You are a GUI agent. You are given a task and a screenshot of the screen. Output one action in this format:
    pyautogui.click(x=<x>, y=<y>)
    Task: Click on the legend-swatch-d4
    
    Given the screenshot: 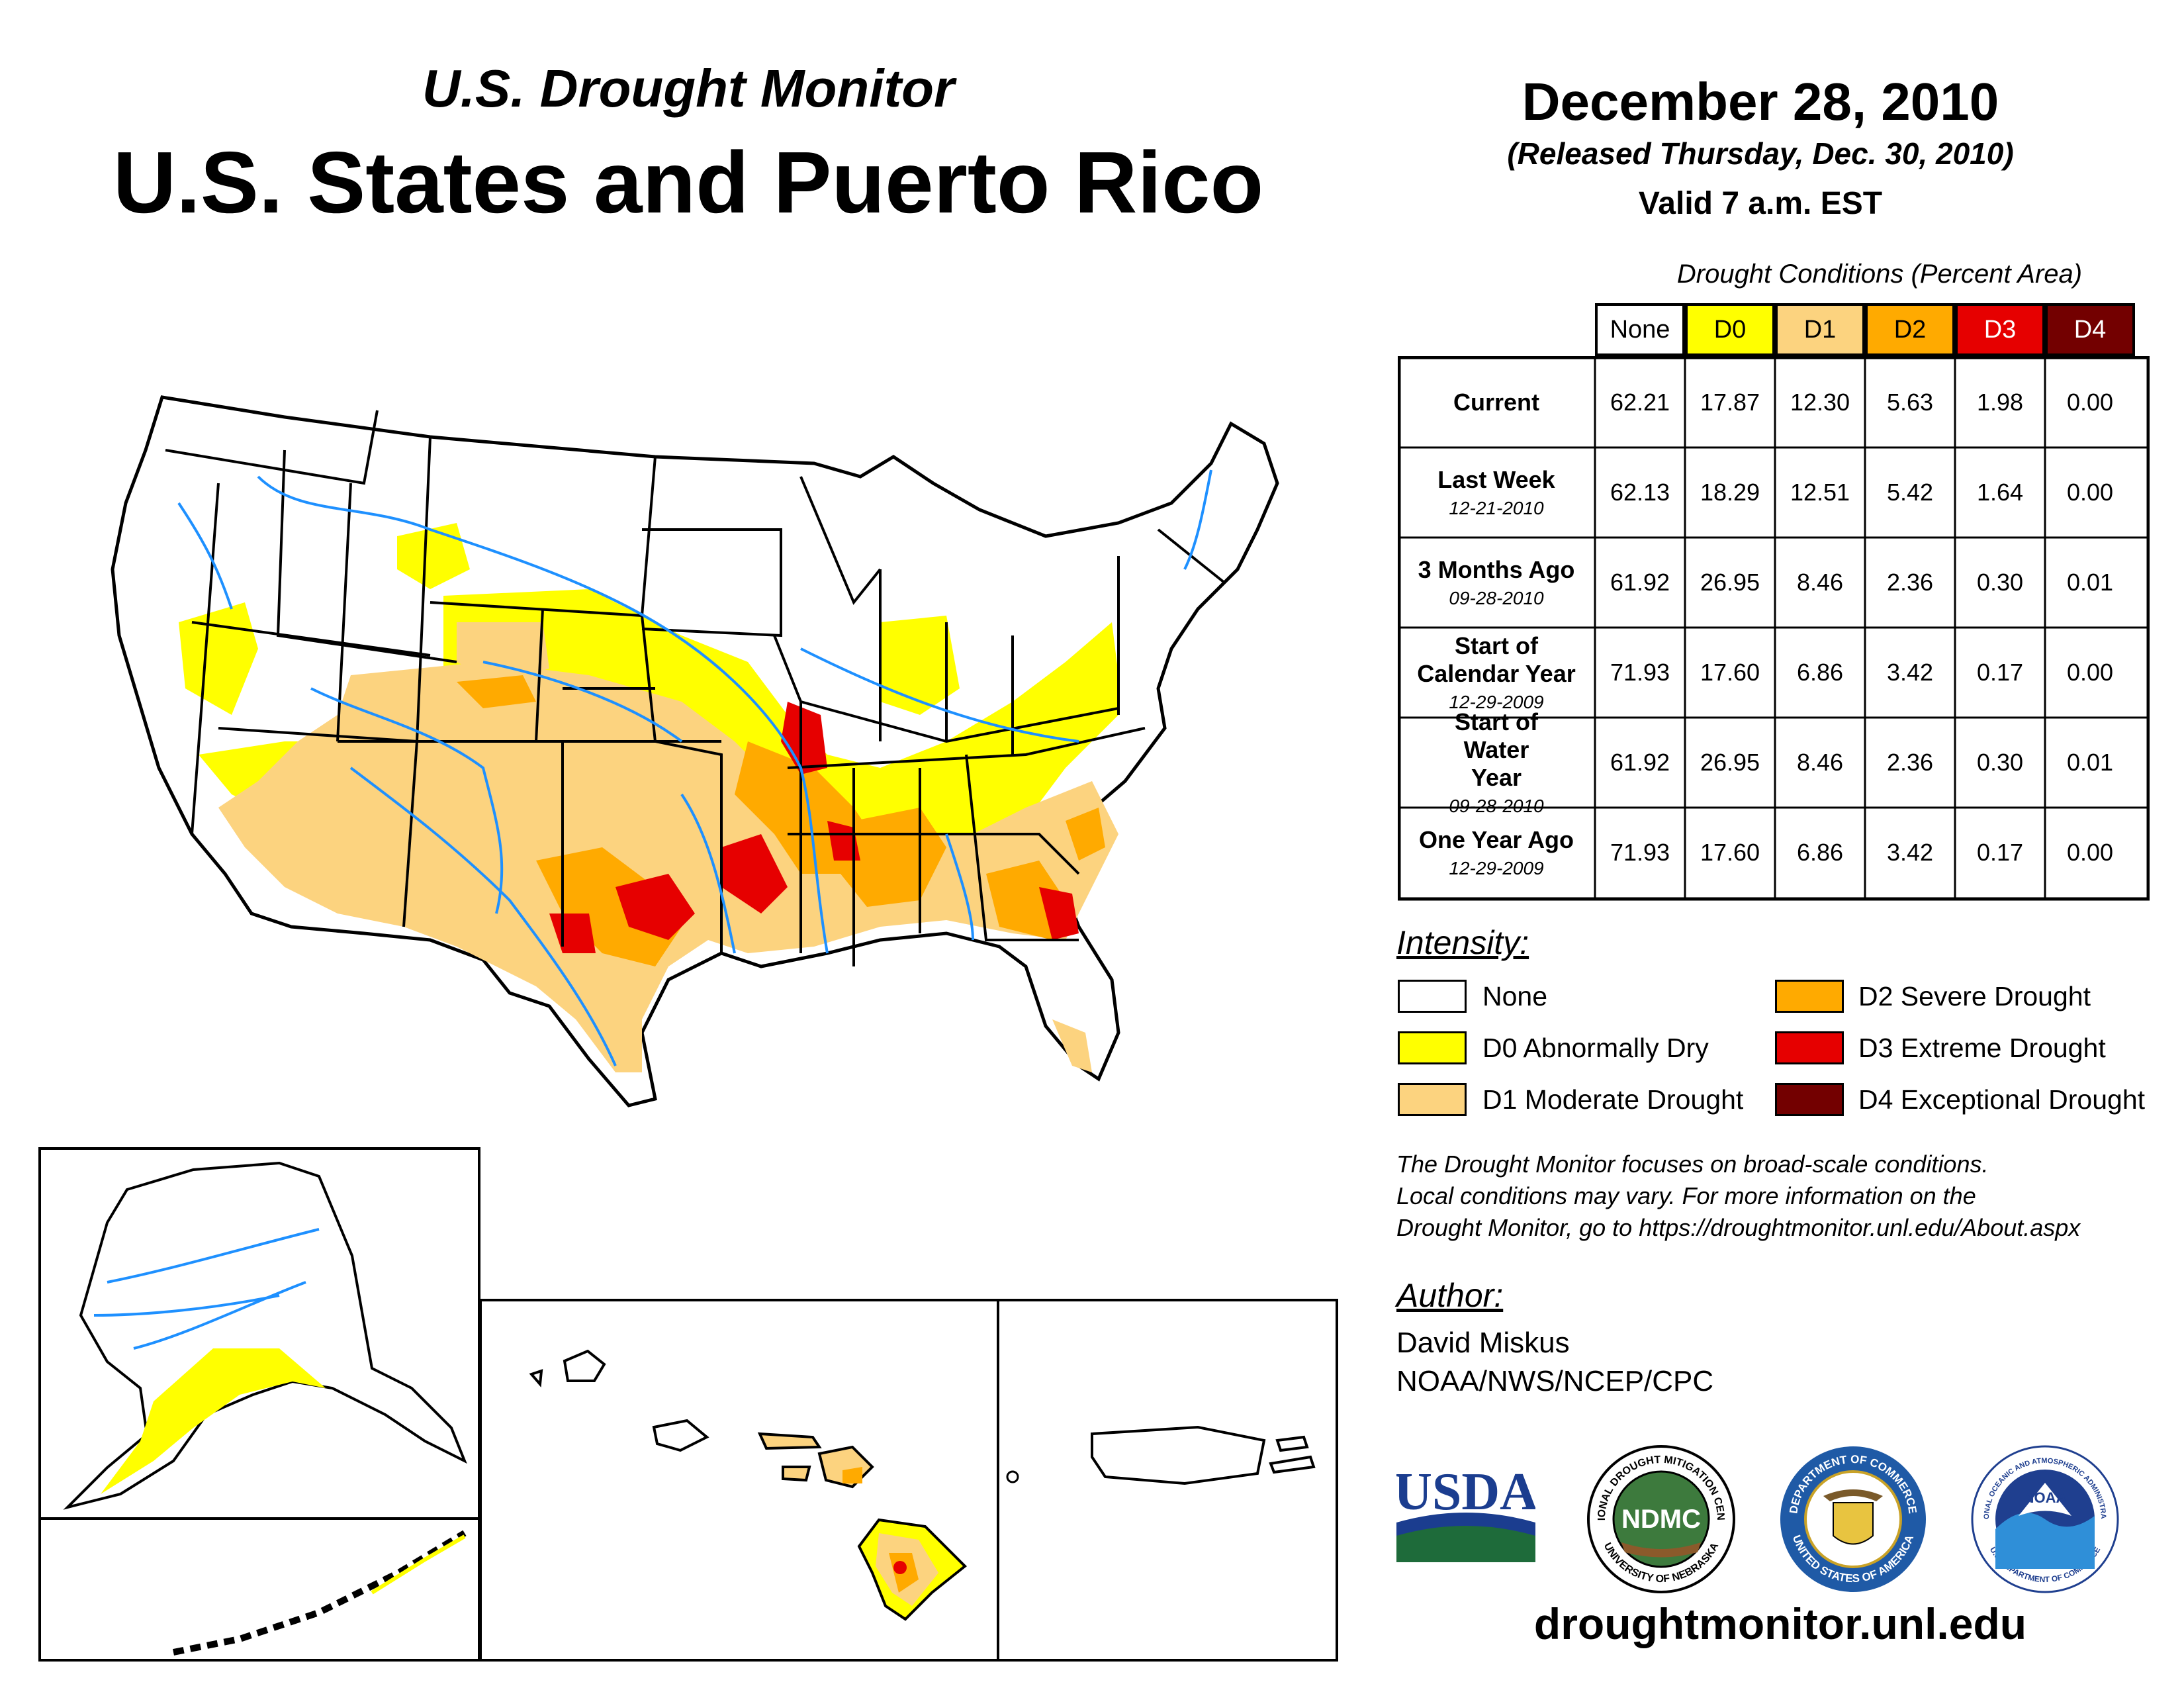 What is the action you would take?
    pyautogui.click(x=1809, y=1099)
    